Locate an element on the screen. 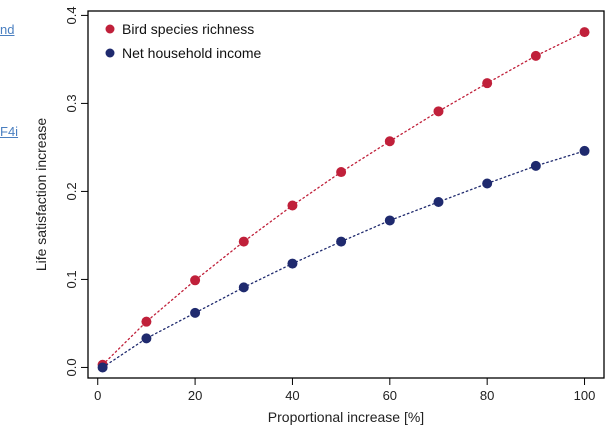  left-margin-strip is located at coordinates (11, 215).